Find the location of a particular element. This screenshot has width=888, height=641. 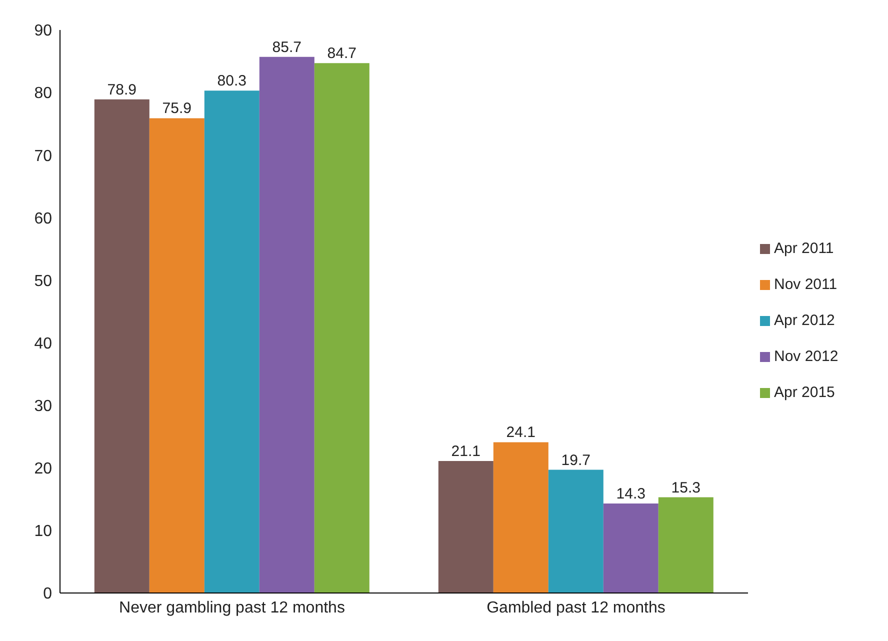

legend-label: Apr 2012 is located at coordinates (804, 320).